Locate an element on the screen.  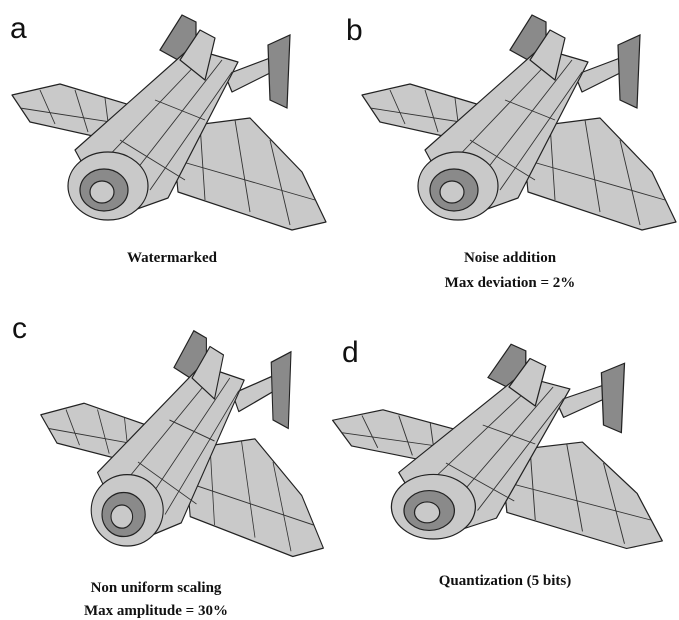
caption: Max amplitude = 30% is located at coordinates (156, 611).